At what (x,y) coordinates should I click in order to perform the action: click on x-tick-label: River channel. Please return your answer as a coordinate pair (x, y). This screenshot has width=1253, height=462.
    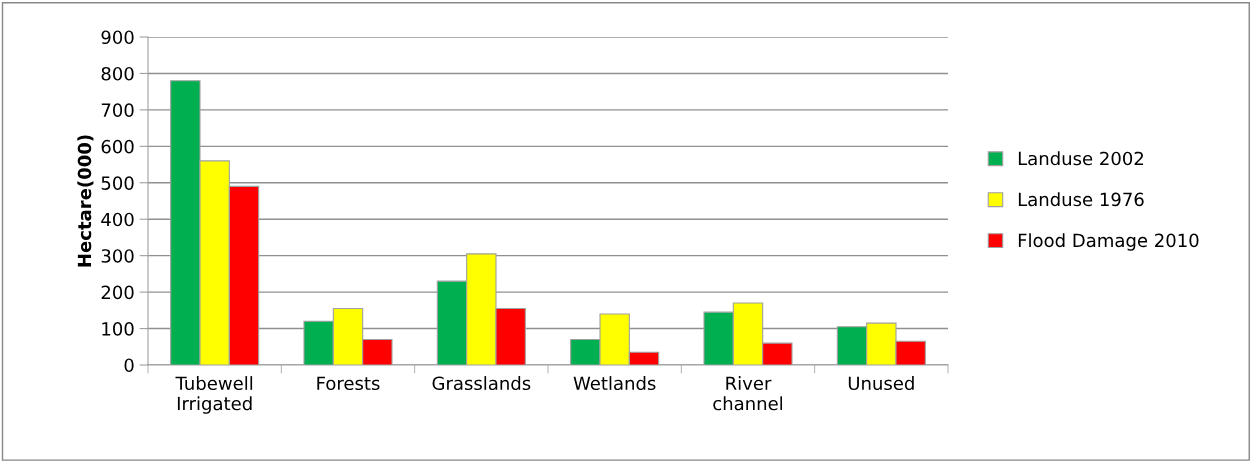
    Looking at the image, I should click on (748, 393).